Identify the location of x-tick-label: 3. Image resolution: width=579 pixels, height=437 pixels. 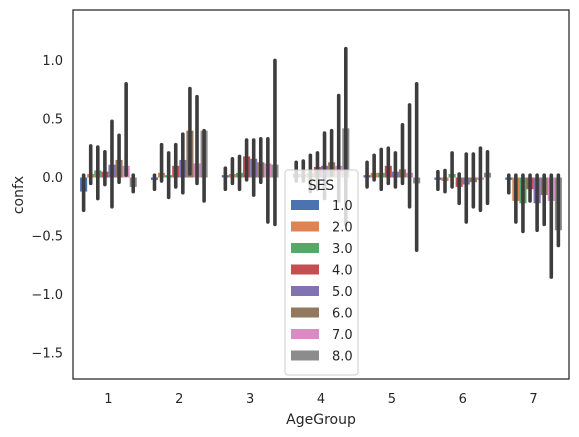
(250, 399).